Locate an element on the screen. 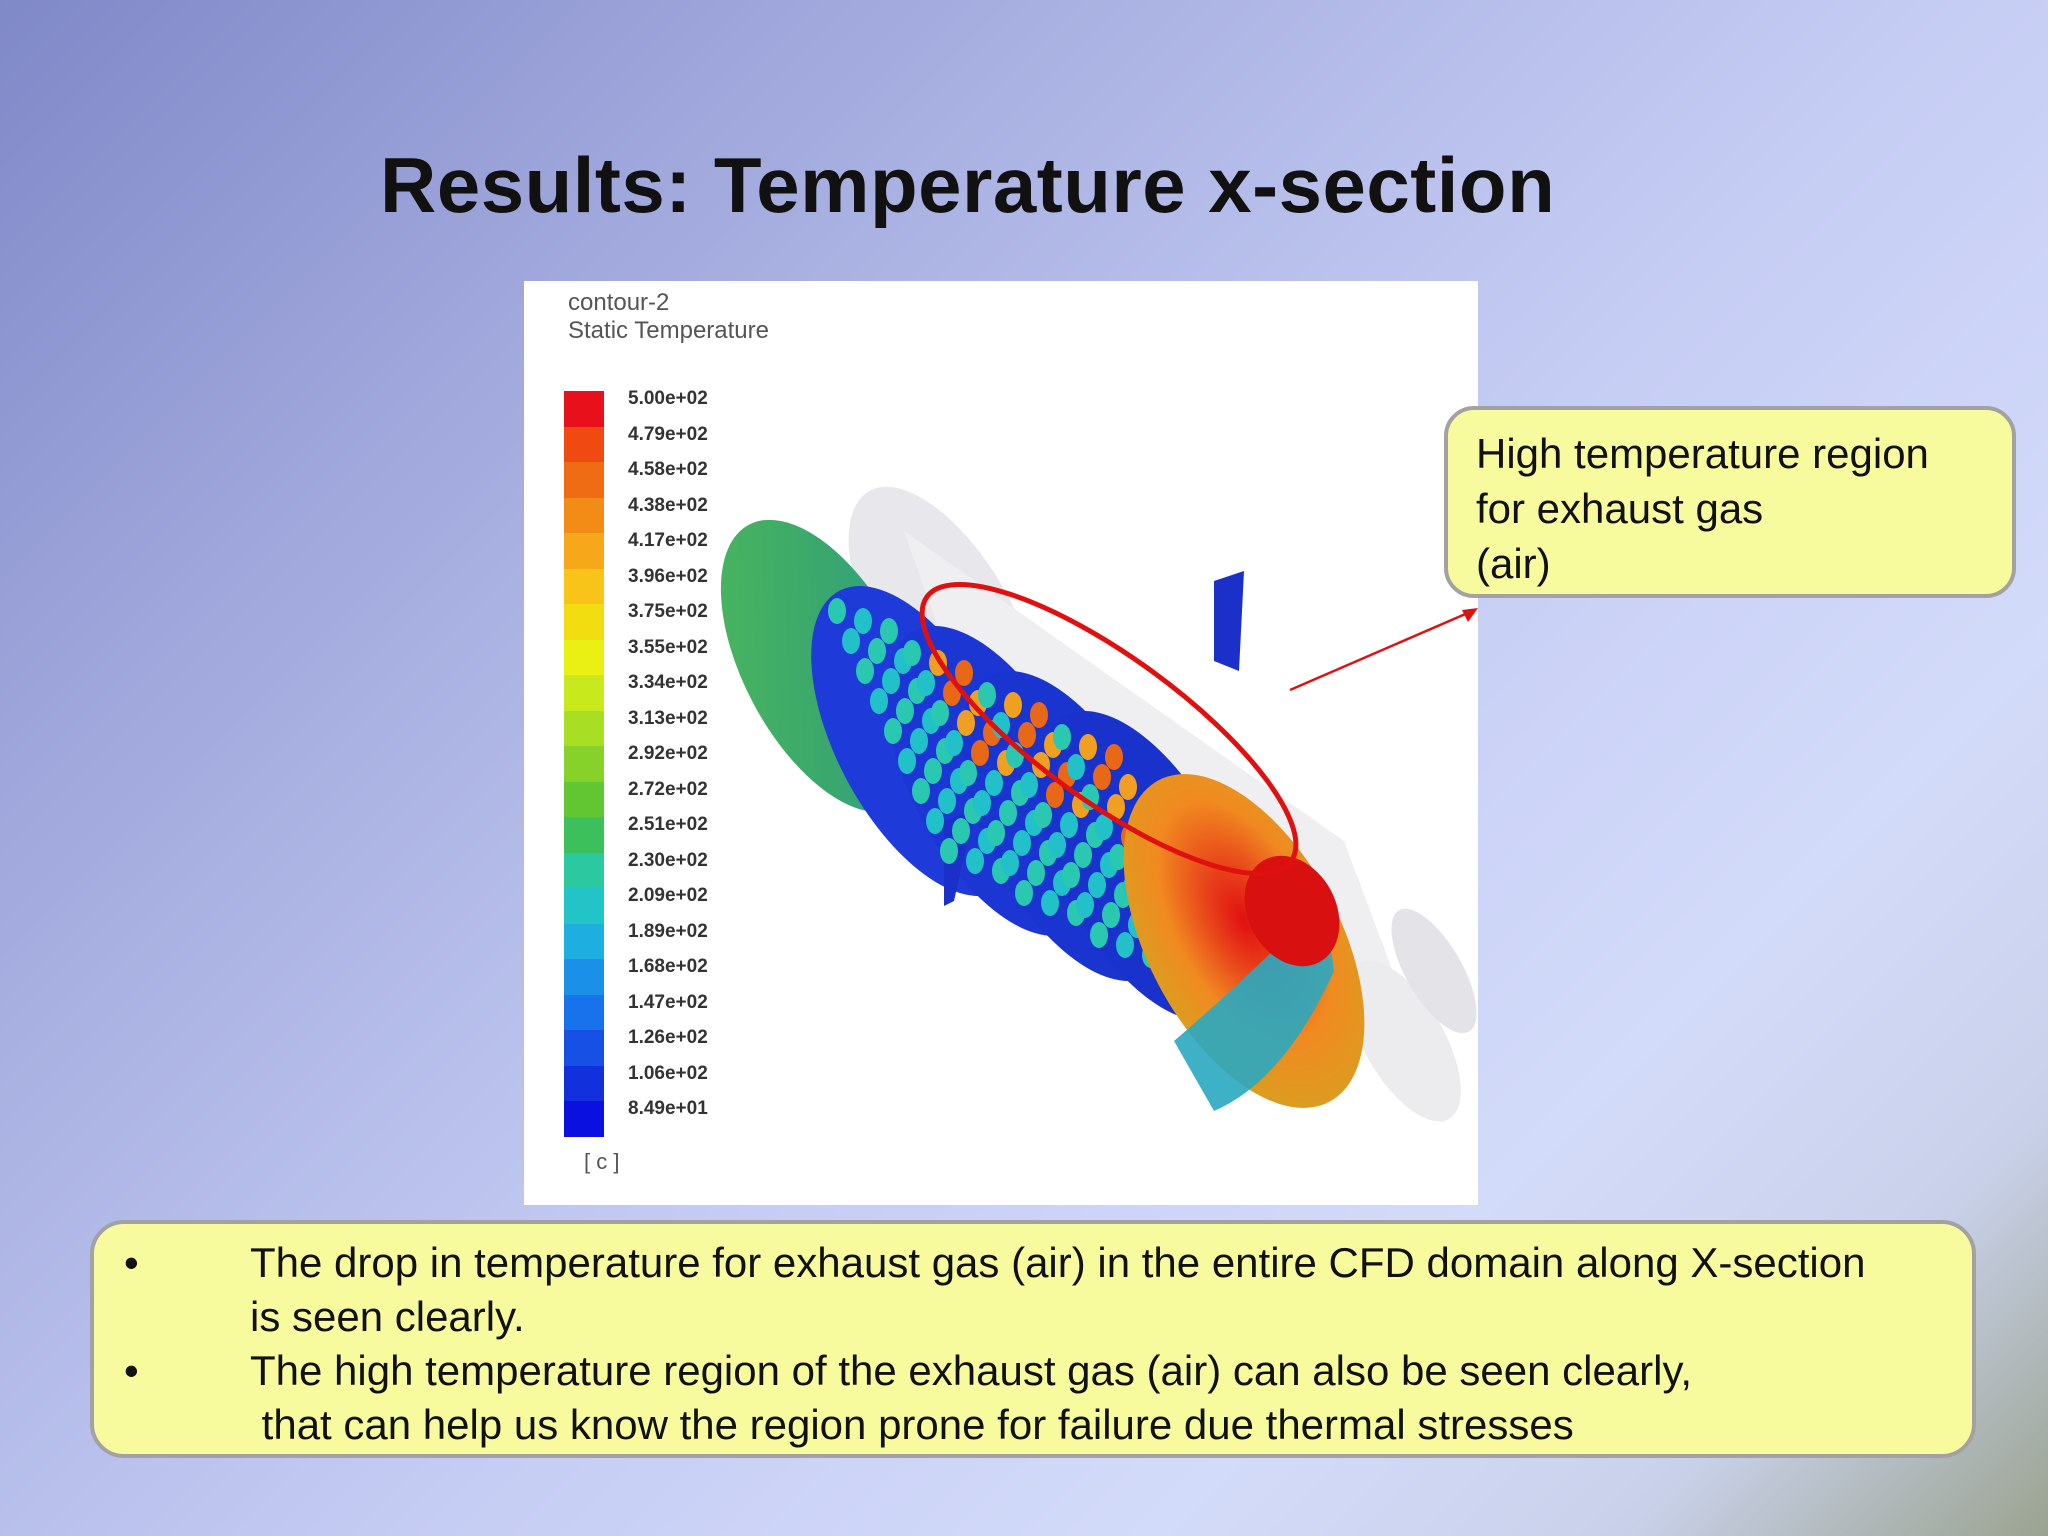  legend-label: 8.49e+01 is located at coordinates (668, 1108).